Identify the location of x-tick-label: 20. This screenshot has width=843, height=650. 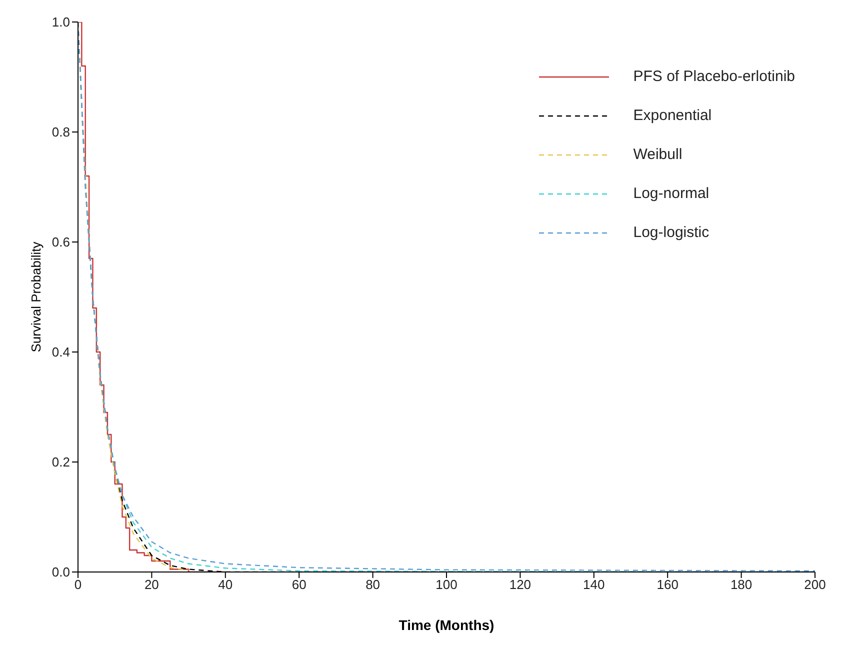
(151, 584).